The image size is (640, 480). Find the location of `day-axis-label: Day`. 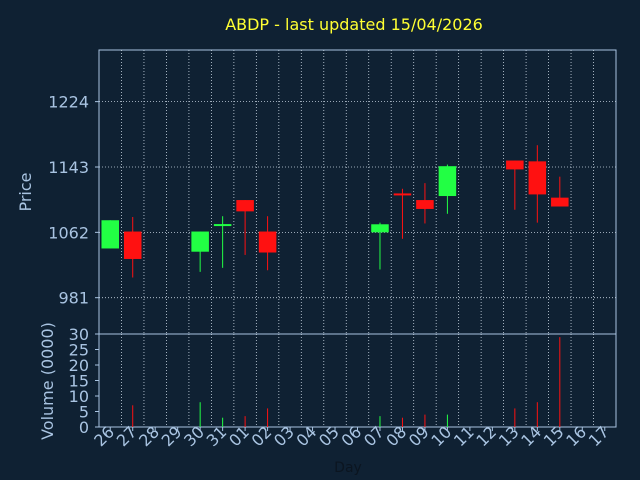

day-axis-label: Day is located at coordinates (348, 468).